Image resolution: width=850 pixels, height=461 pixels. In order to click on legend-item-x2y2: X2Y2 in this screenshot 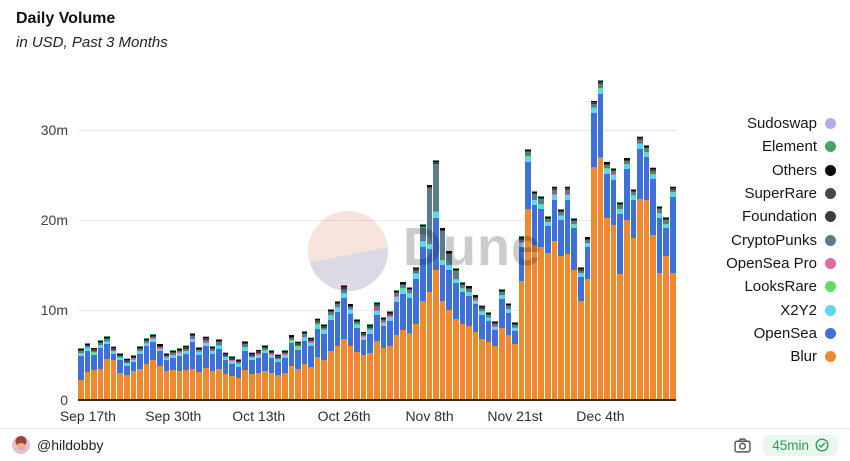, I will do `click(808, 309)`.